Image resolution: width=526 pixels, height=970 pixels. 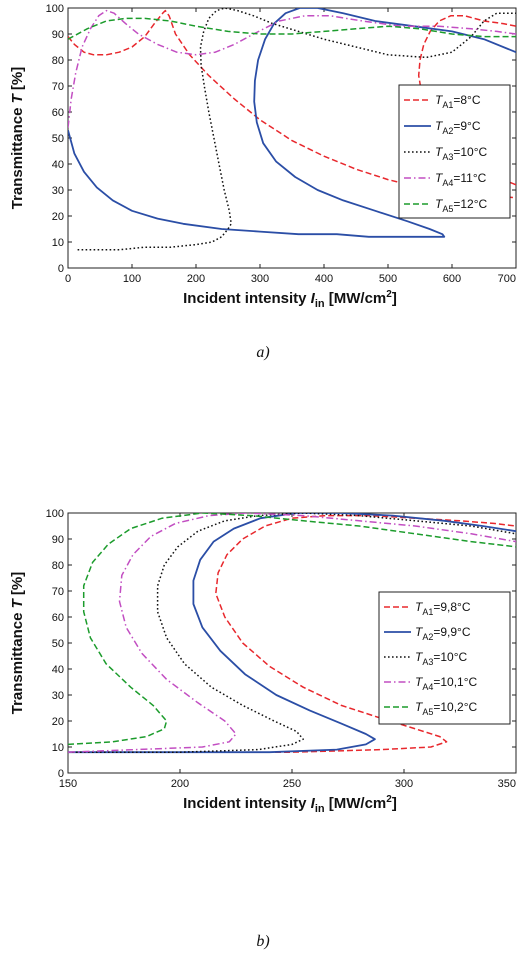 I want to click on legend-label: TA4=10,1°C, so click(x=446, y=683).